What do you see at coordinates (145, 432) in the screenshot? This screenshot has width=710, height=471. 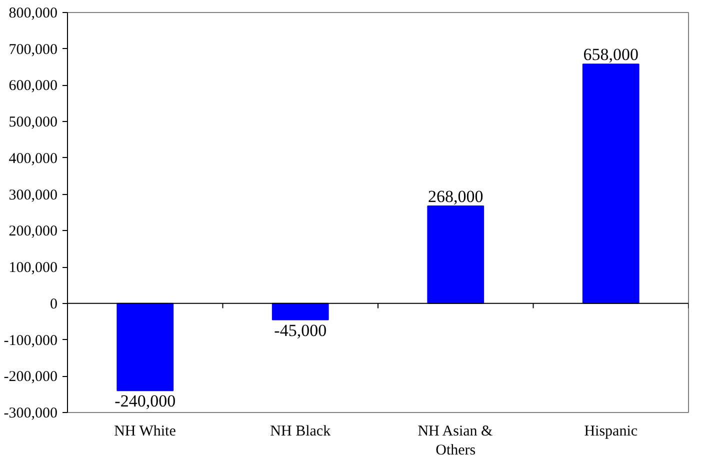 I see `x-tick-label: NH White` at bounding box center [145, 432].